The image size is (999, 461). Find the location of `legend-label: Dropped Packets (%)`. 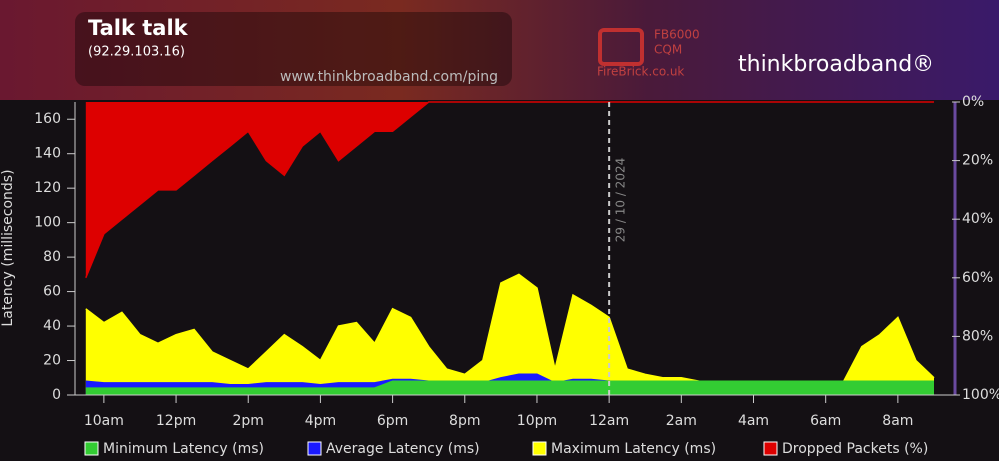

legend-label: Dropped Packets (%) is located at coordinates (855, 449).